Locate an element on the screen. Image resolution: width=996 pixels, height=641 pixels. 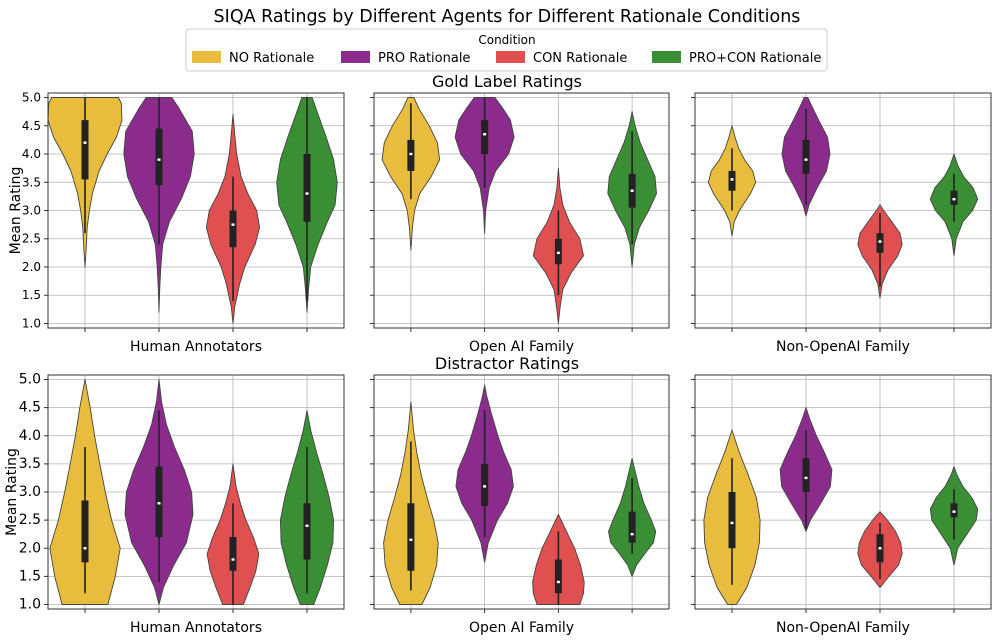
row-title-distractor: Distractor Ratings is located at coordinates (507, 363).